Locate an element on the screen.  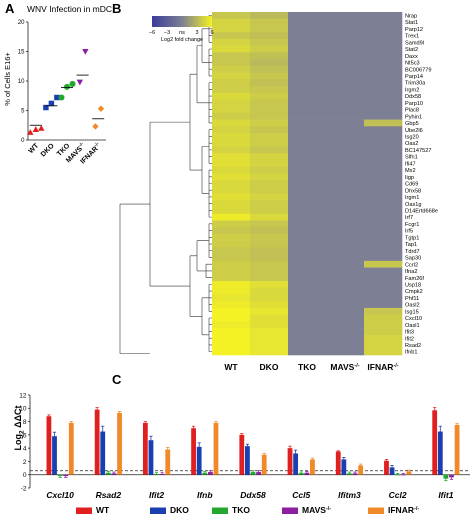
panel-c-ytick-label: 2 is located at coordinates (25, 462).